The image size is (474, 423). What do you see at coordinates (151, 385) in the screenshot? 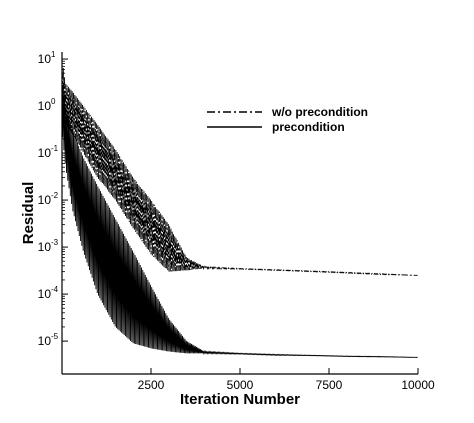
I see `x-tick-label: 2500` at bounding box center [151, 385].